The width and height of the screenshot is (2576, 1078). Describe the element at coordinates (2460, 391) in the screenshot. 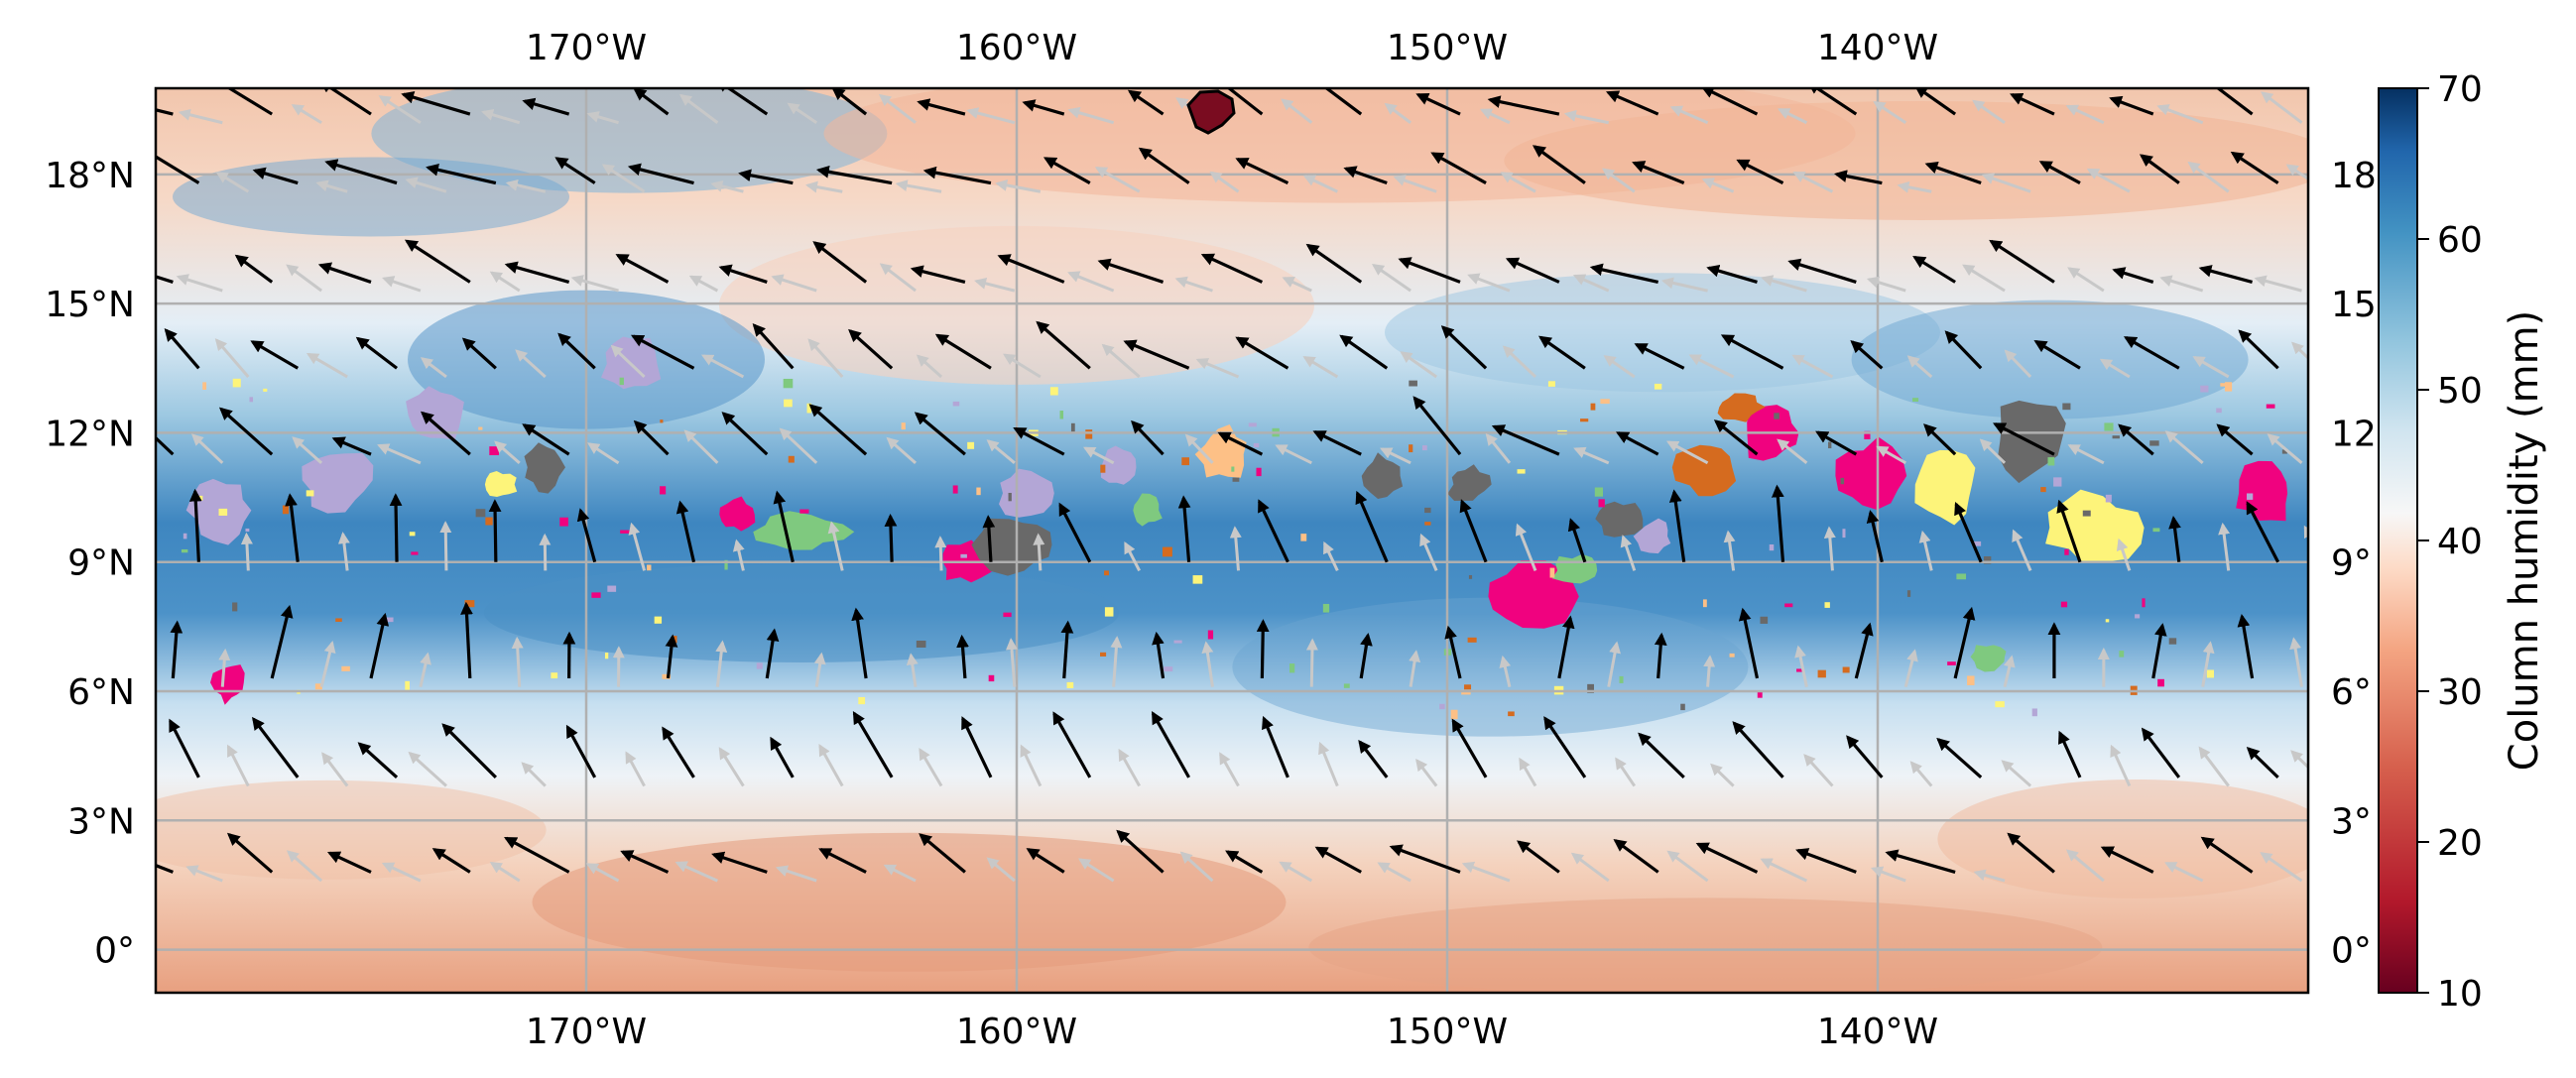

I see `colorbar-tick-label: 50` at that location.